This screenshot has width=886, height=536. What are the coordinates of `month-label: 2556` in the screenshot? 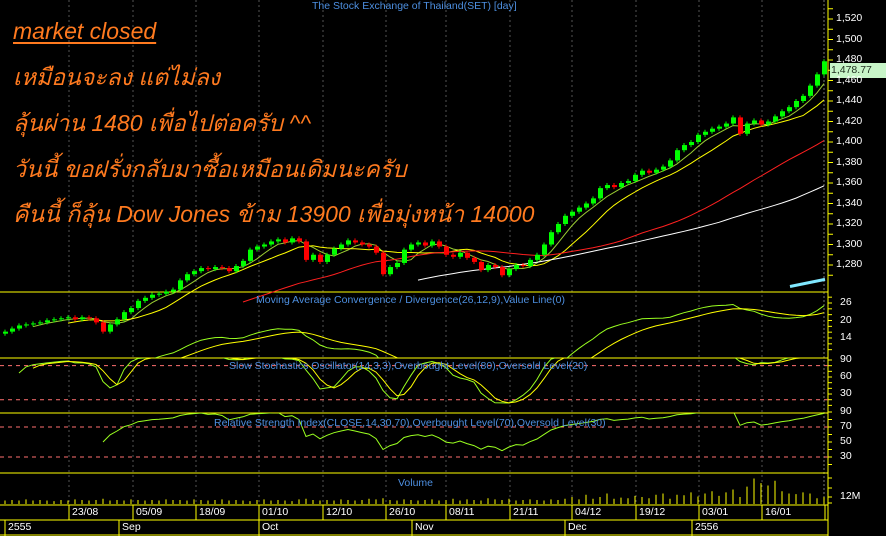 It's located at (707, 527).